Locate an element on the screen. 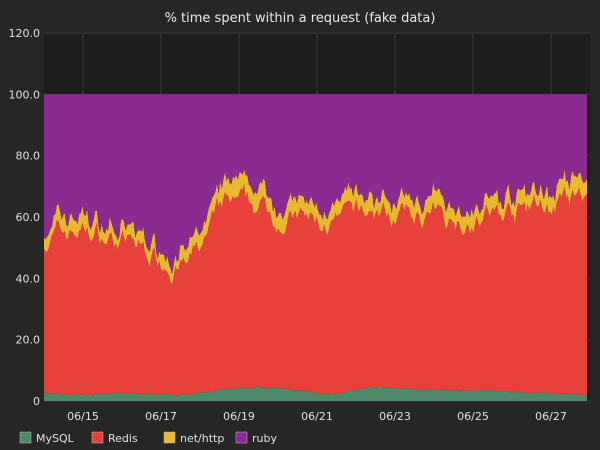 The width and height of the screenshot is (600, 450). x-tick-label: 06/21 is located at coordinates (317, 416).